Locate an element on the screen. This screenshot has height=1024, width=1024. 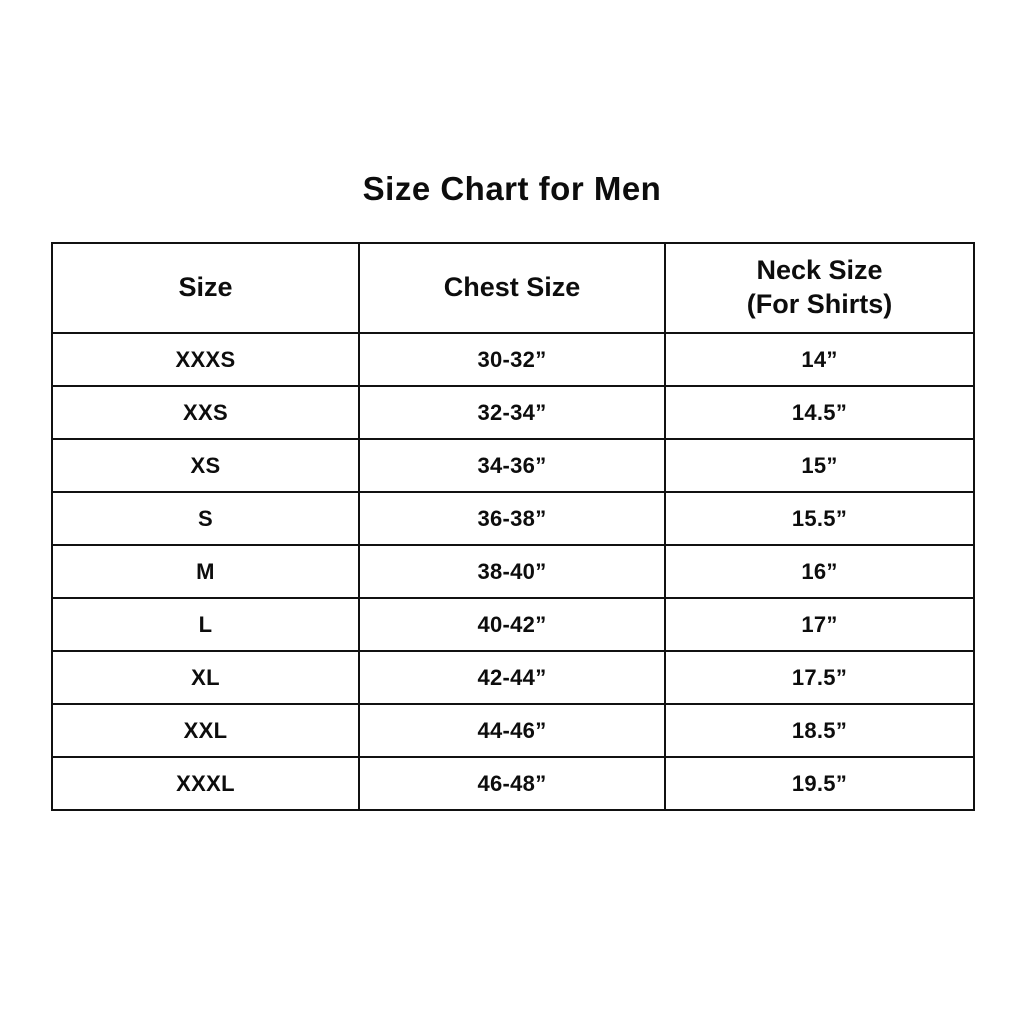
cell-chest: 34-36” is located at coordinates (512, 465).